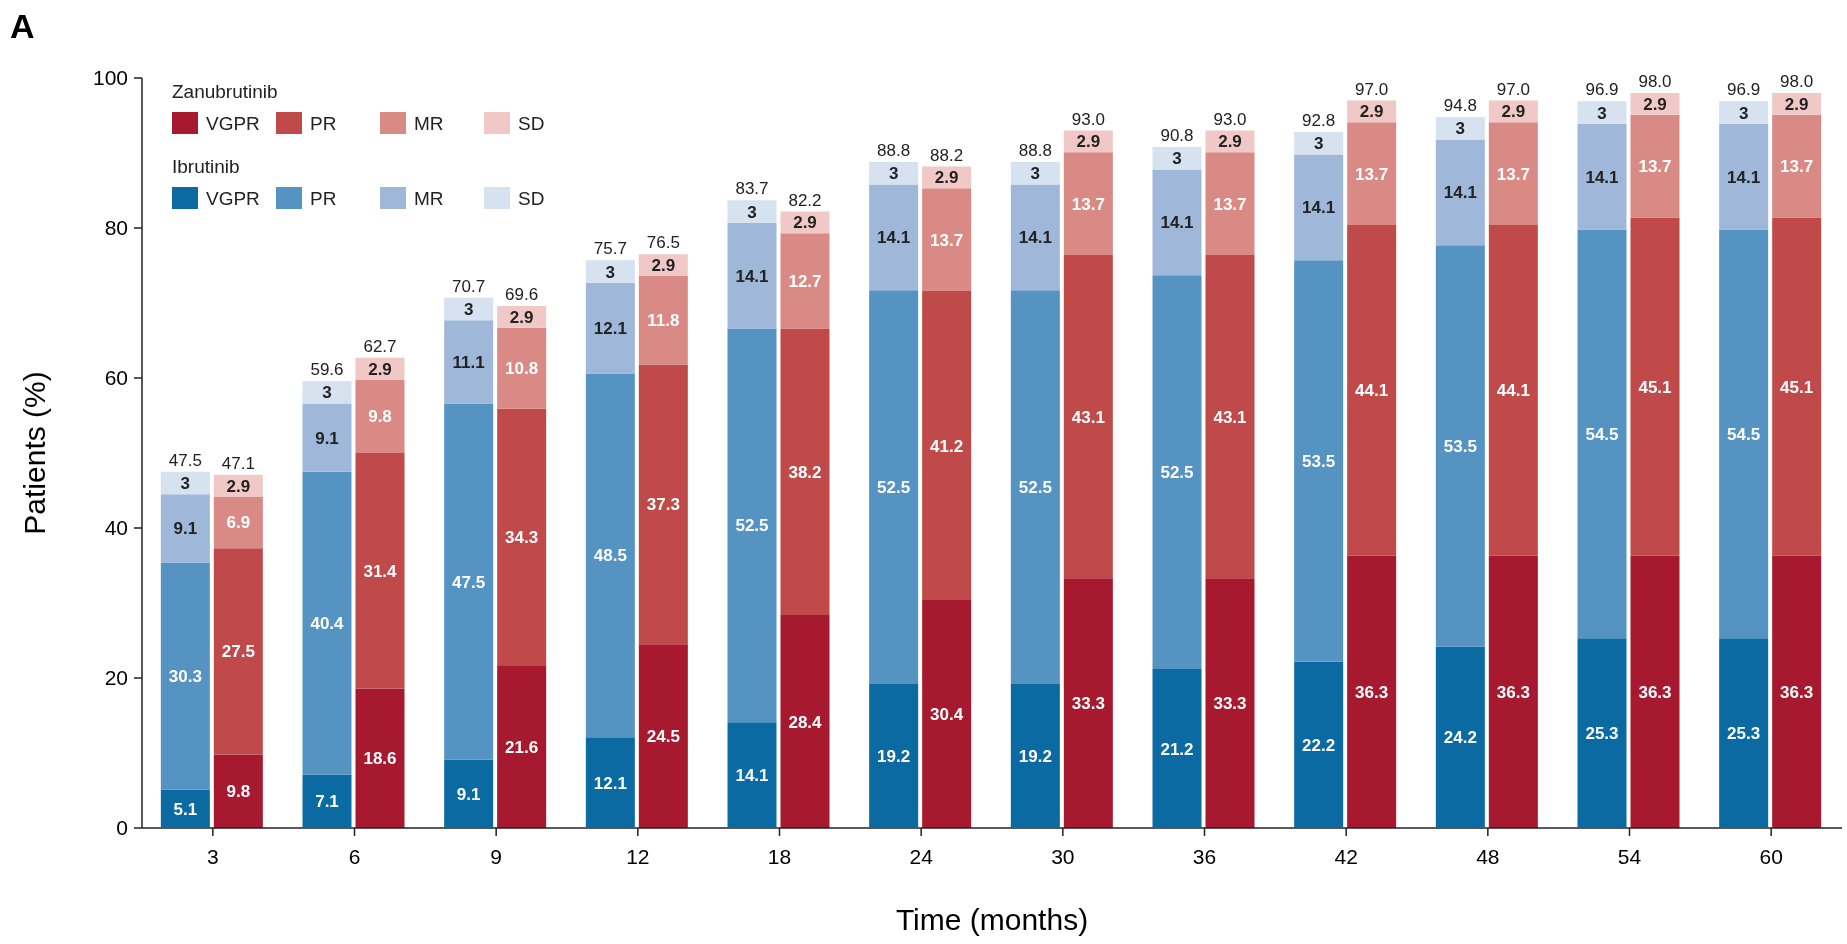  What do you see at coordinates (522, 538) in the screenshot?
I see `data-label: 34.3` at bounding box center [522, 538].